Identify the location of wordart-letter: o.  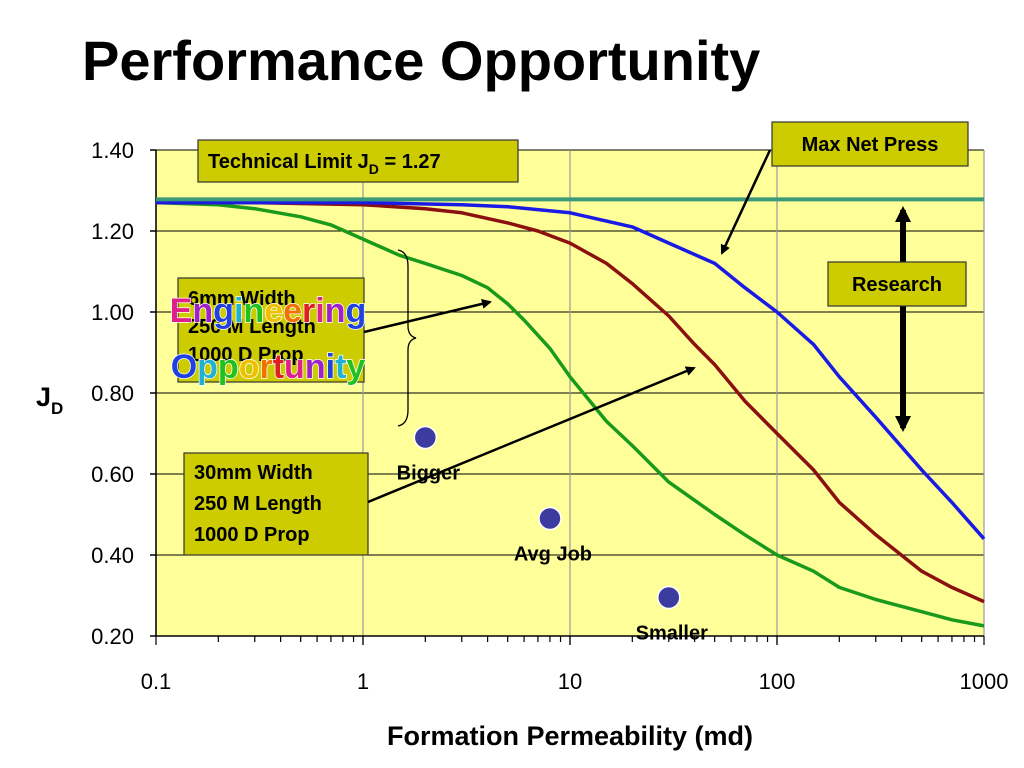
(249, 367).